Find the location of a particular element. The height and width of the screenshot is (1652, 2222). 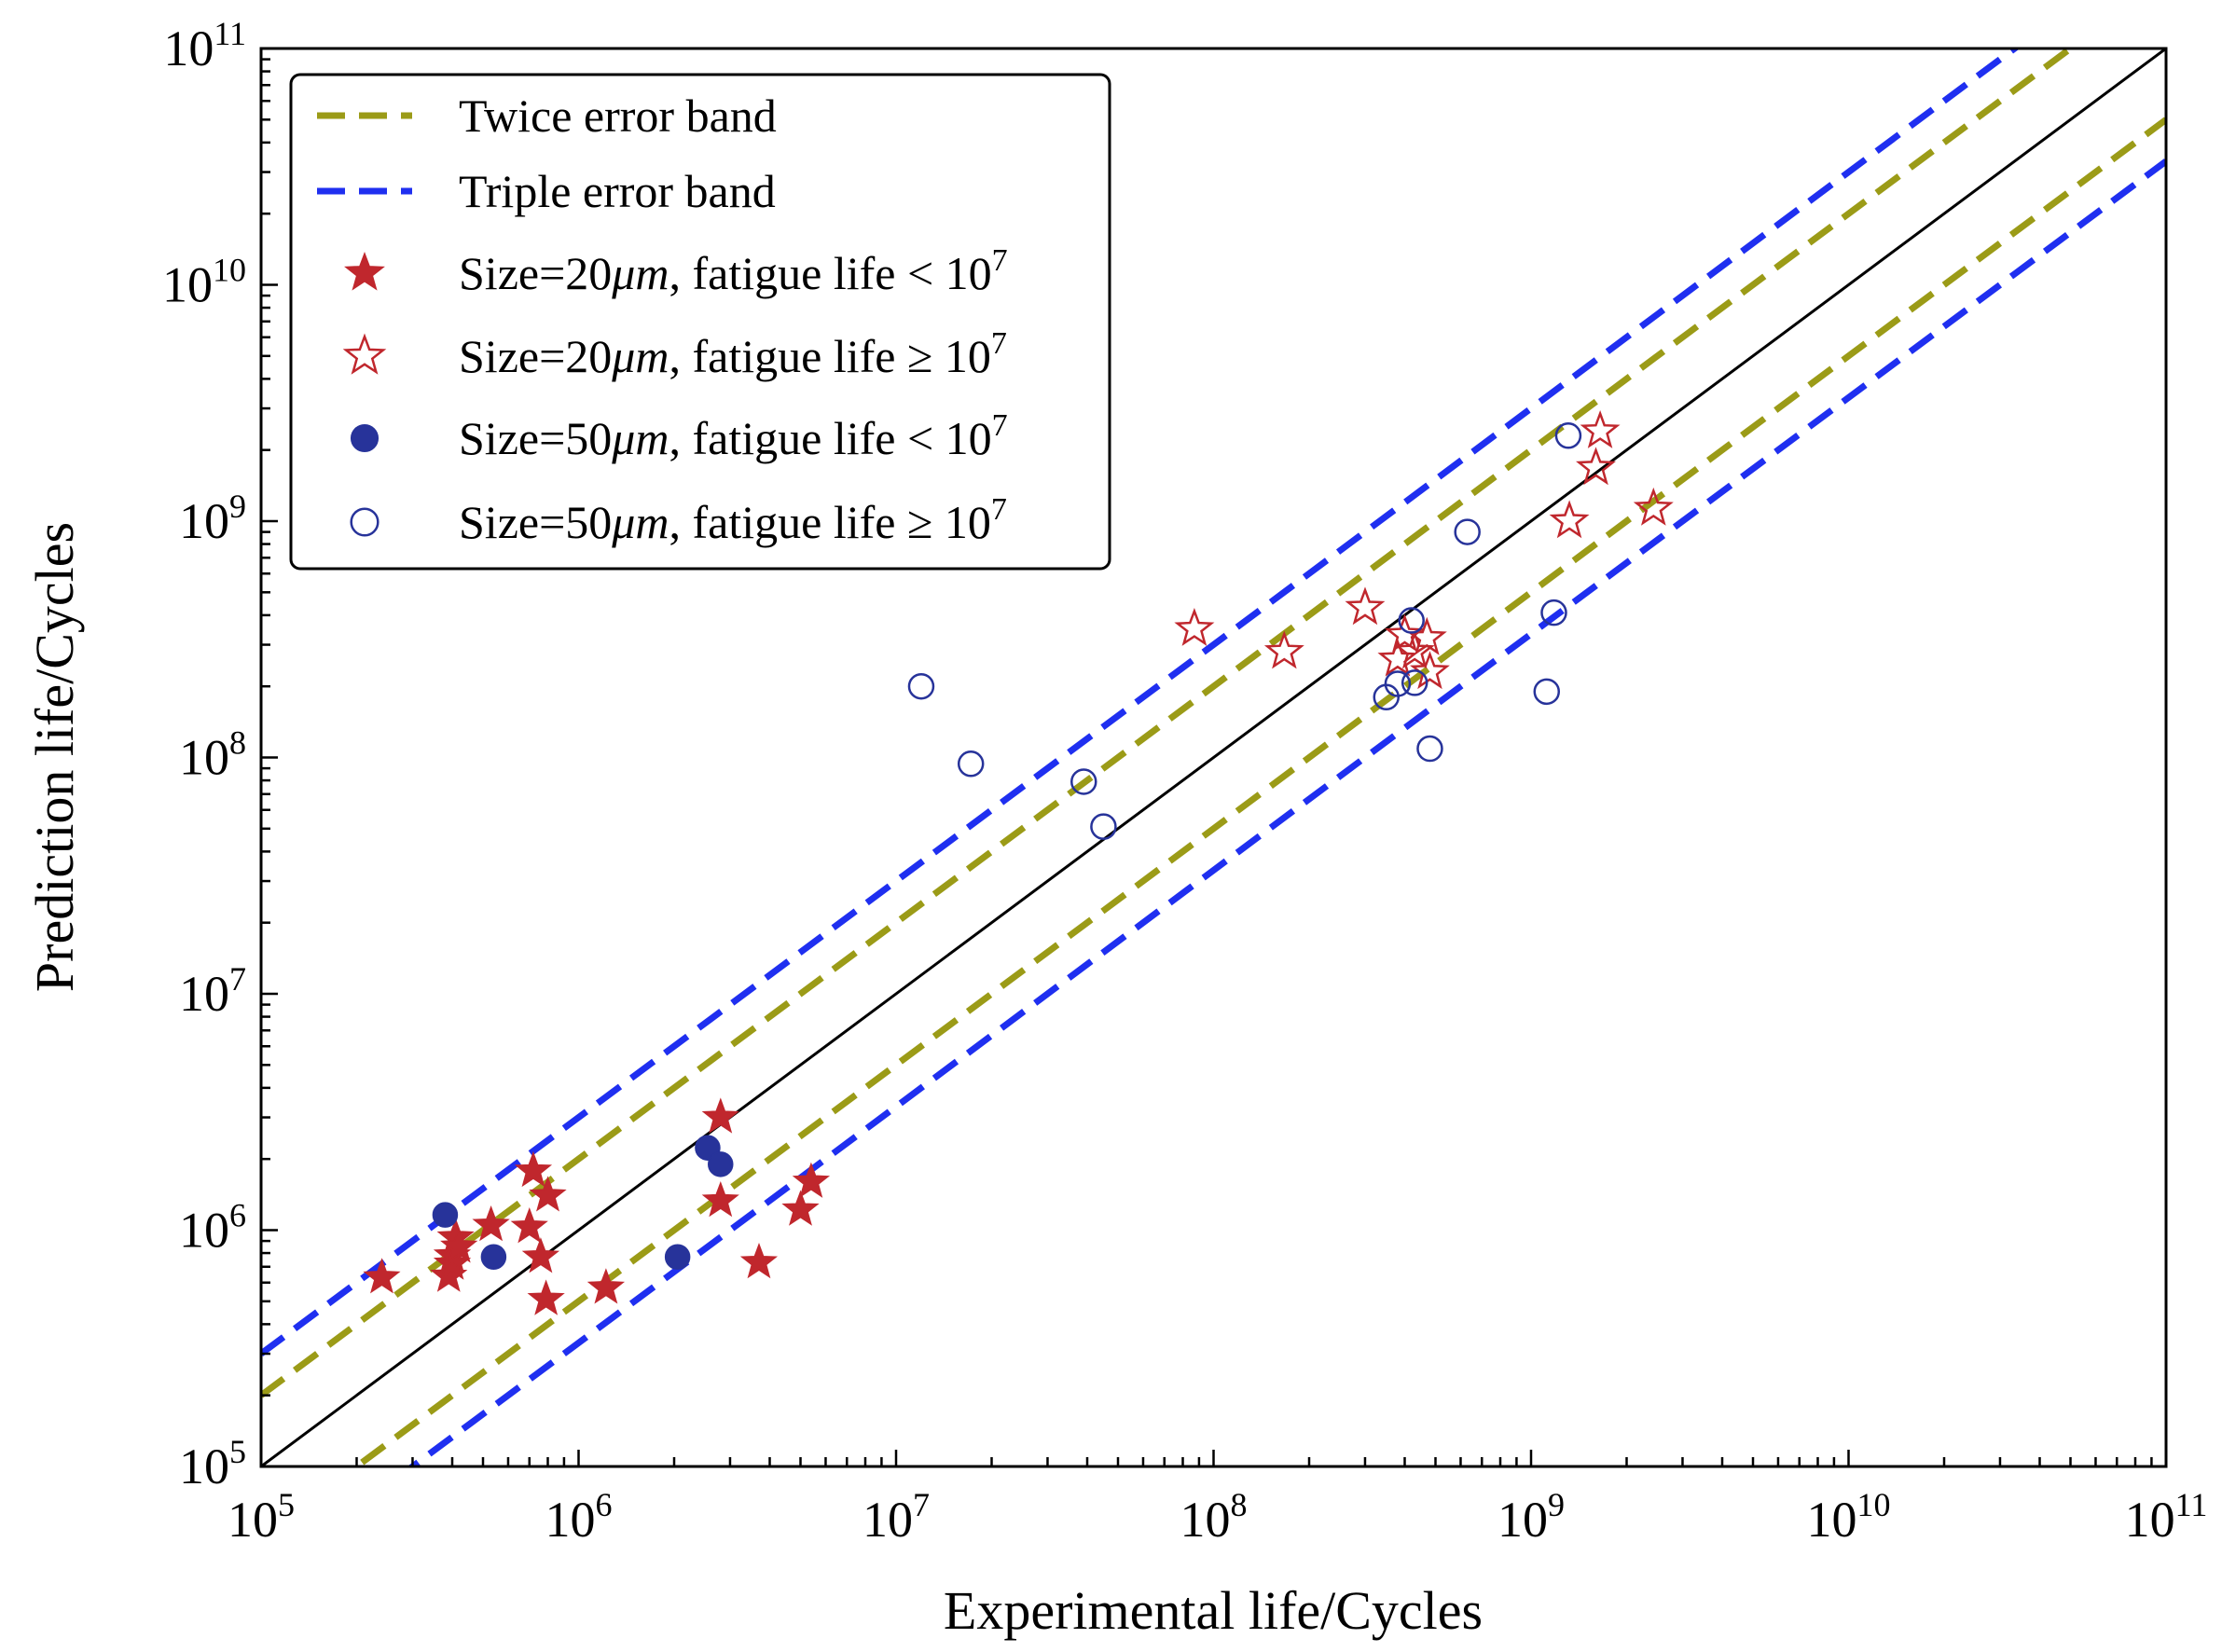

x-tick-label: 10¹¹ is located at coordinates (2166, 1517).